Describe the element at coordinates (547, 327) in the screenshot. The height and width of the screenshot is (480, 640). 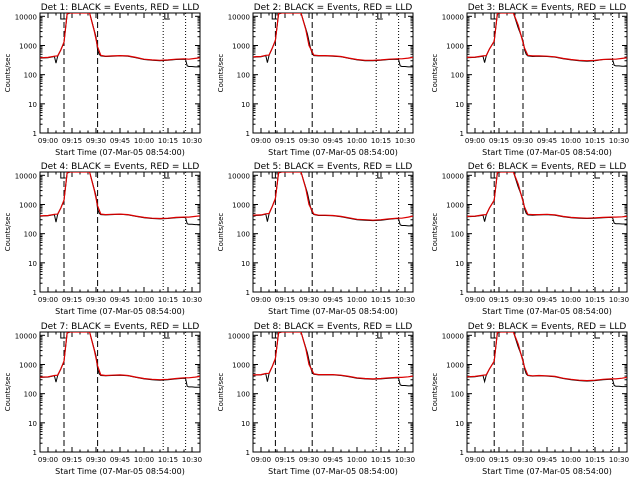
I see `panel-title: Det 9: BLACK = Events, RED = LLD` at that location.